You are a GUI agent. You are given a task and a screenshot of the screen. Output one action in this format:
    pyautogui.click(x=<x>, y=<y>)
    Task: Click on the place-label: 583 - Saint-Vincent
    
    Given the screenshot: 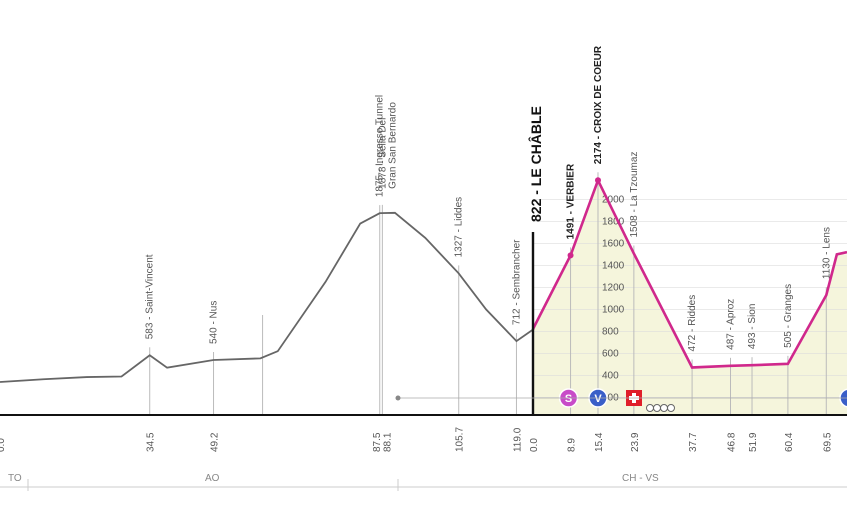 What is the action you would take?
    pyautogui.click(x=150, y=296)
    